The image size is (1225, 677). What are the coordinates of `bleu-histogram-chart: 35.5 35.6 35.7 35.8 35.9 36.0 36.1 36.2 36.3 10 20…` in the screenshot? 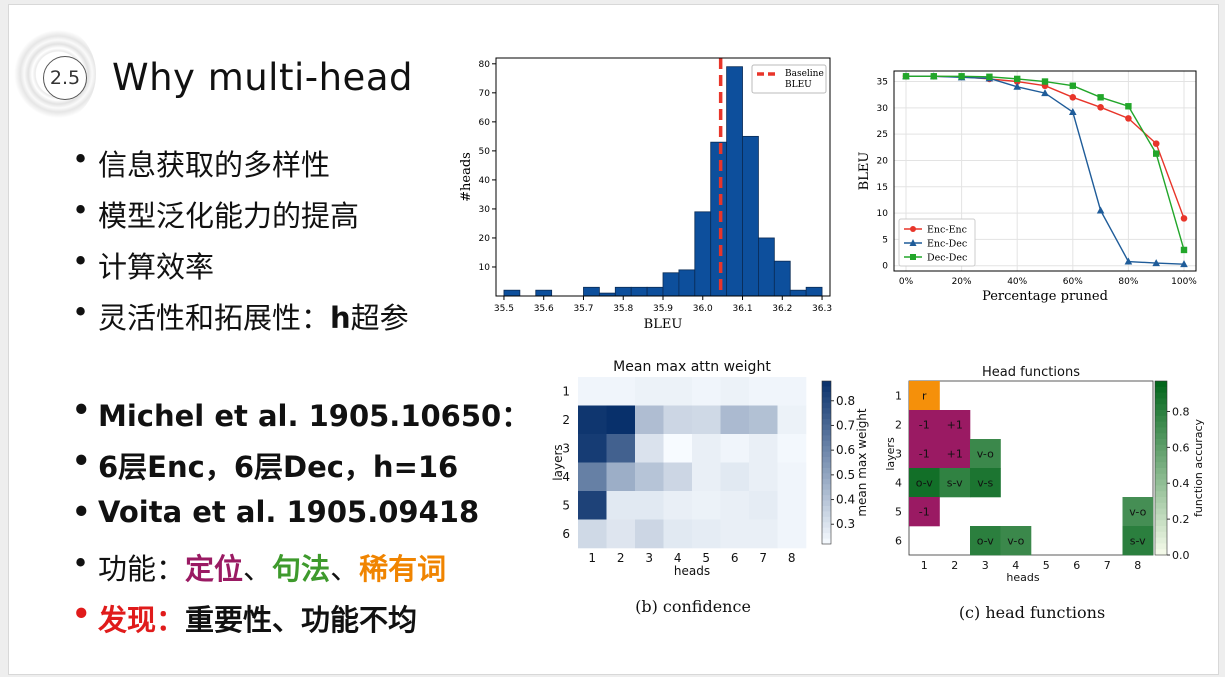 It's located at (645, 194).